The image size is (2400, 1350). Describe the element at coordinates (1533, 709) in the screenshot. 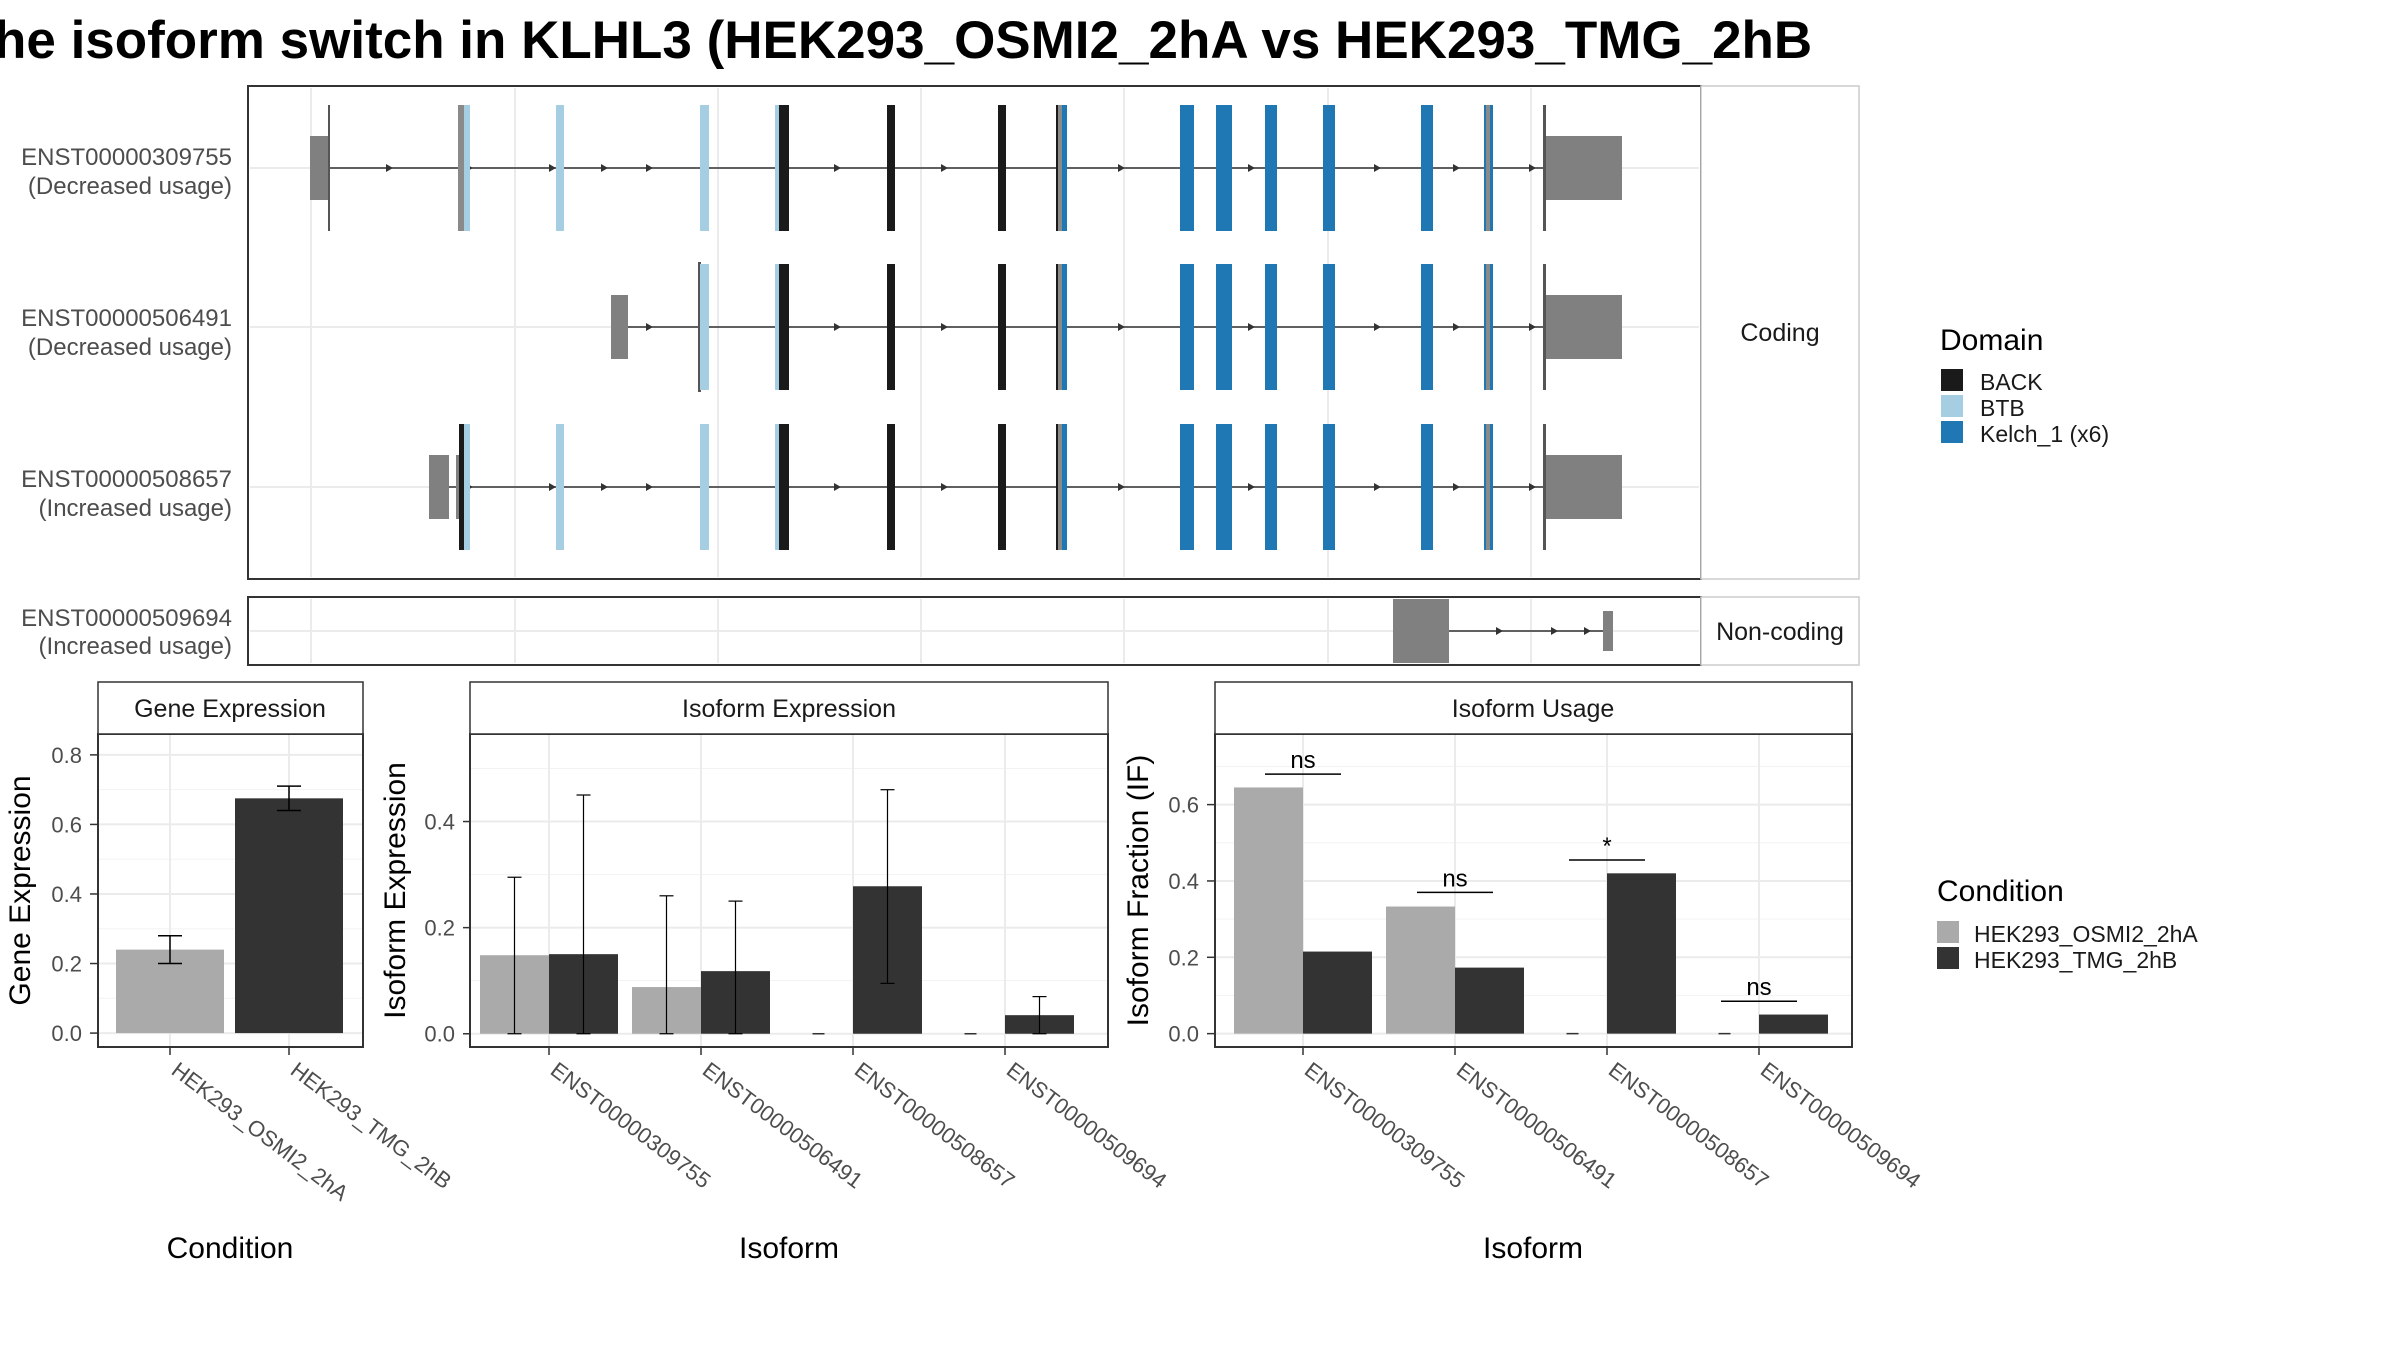

I see `panel-title: Isoform Usage` at that location.